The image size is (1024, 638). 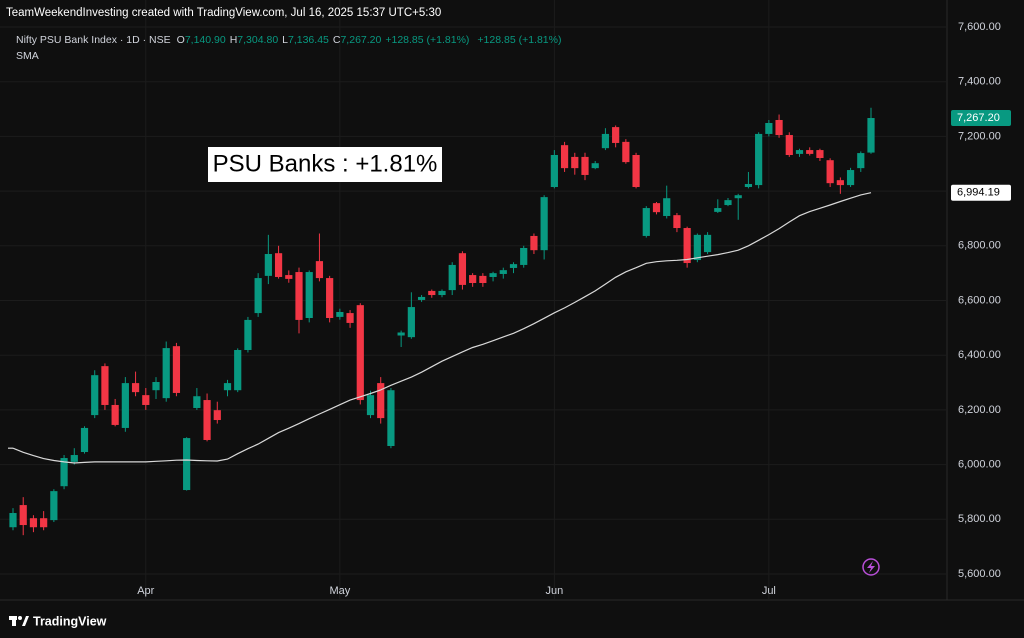 What do you see at coordinates (979, 465) in the screenshot?
I see `y-tick-label: 6,000.00` at bounding box center [979, 465].